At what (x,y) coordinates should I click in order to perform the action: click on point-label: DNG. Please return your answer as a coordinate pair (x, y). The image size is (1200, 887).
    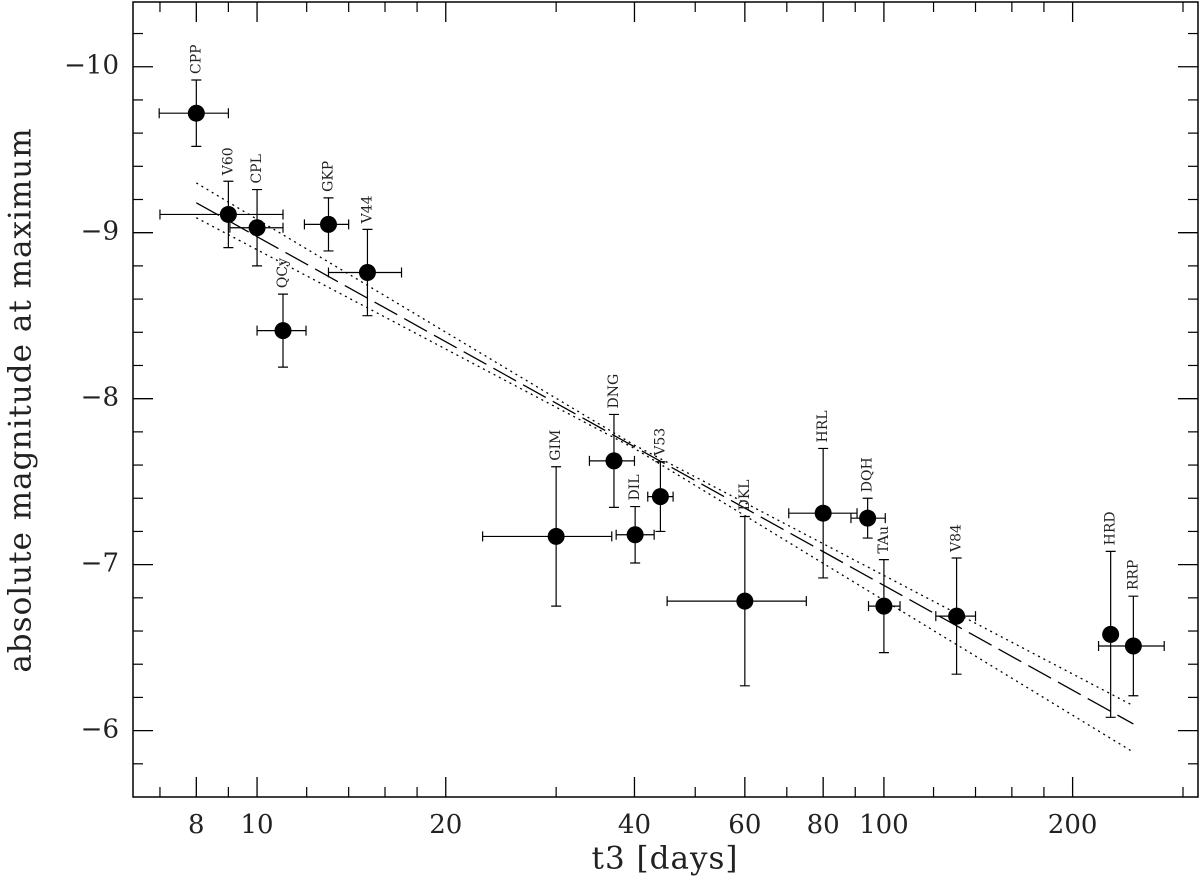
    Looking at the image, I should click on (614, 391).